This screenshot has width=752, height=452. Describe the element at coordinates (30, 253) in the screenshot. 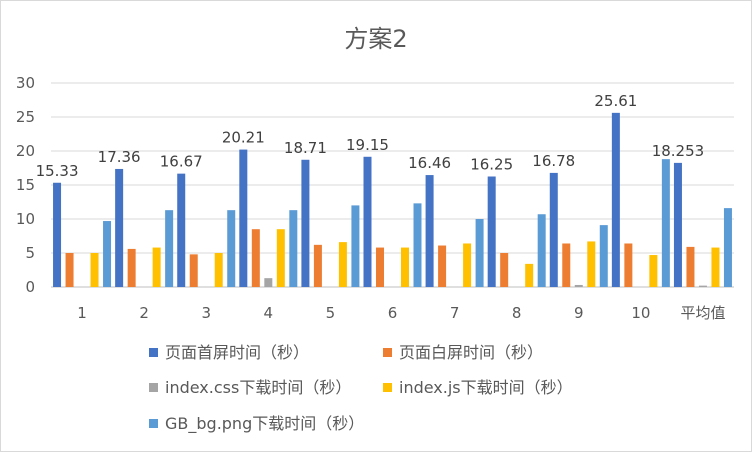

I see `y-tick-label: 5` at that location.